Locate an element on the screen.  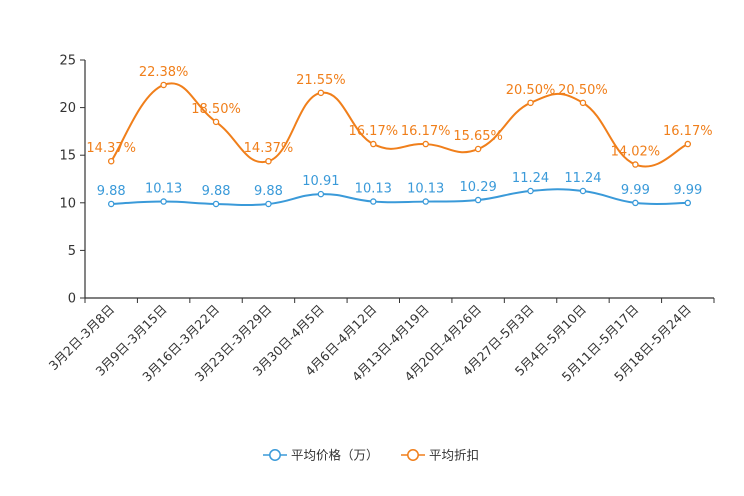
data-label: 22.38% is located at coordinates (164, 72).